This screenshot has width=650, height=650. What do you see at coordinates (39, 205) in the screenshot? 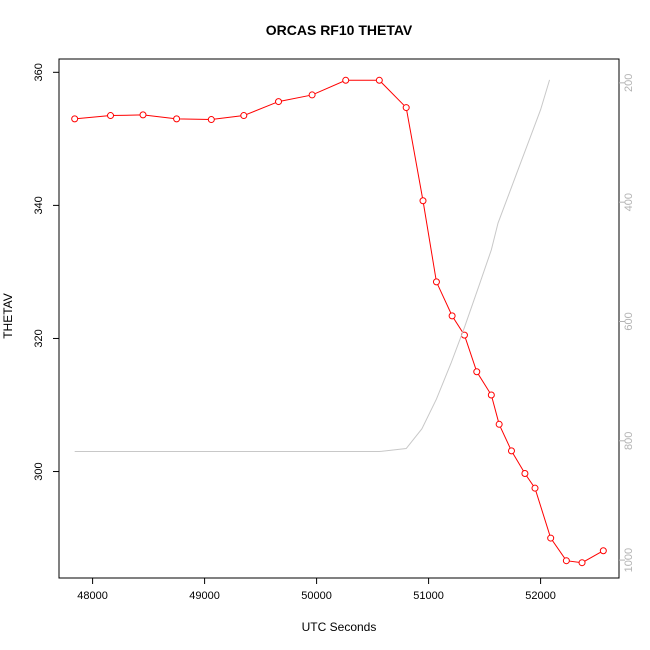
I see `y-tick-label: 340` at bounding box center [39, 205].